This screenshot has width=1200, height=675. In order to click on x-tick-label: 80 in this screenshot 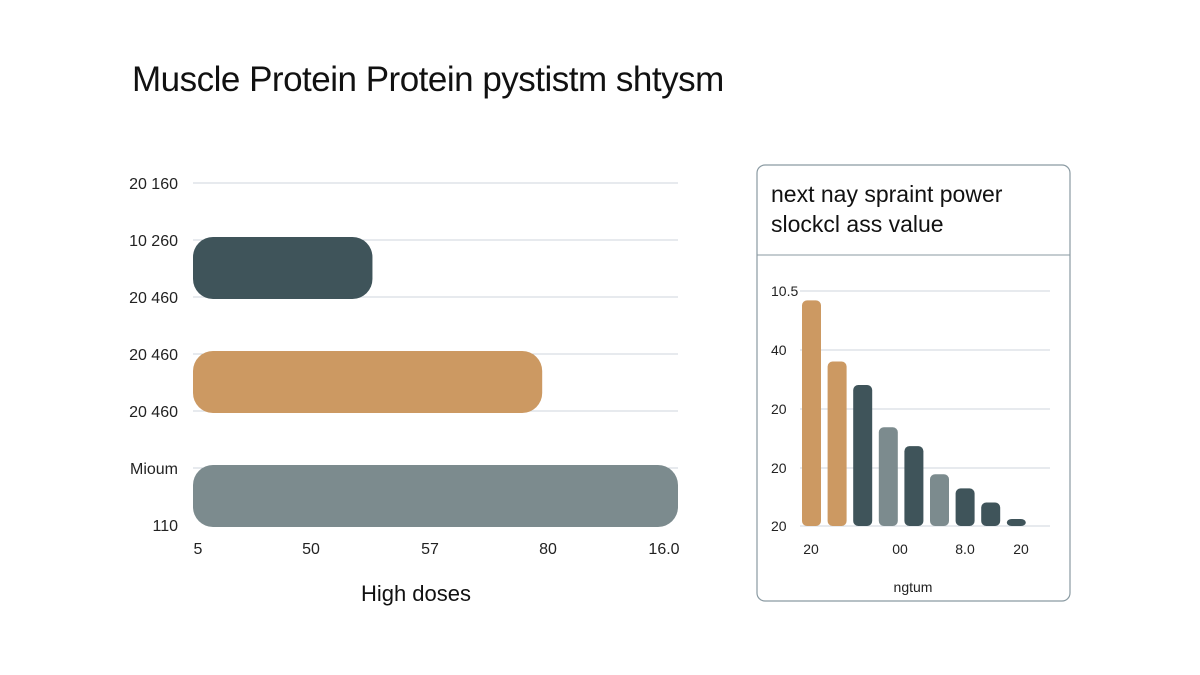, I will do `click(548, 549)`.